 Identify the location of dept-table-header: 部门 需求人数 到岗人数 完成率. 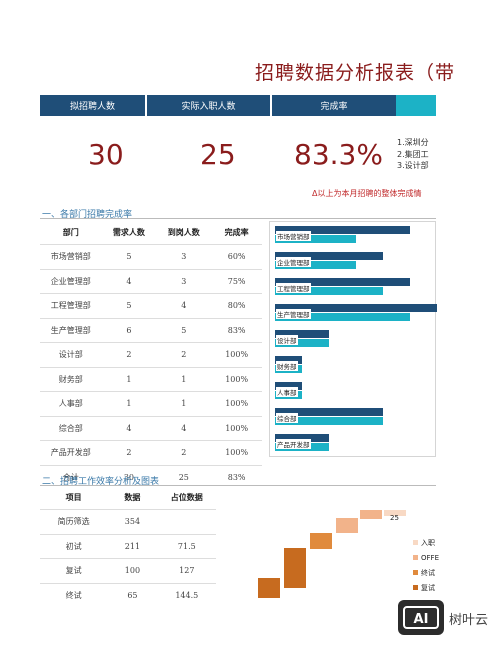
(151, 232).